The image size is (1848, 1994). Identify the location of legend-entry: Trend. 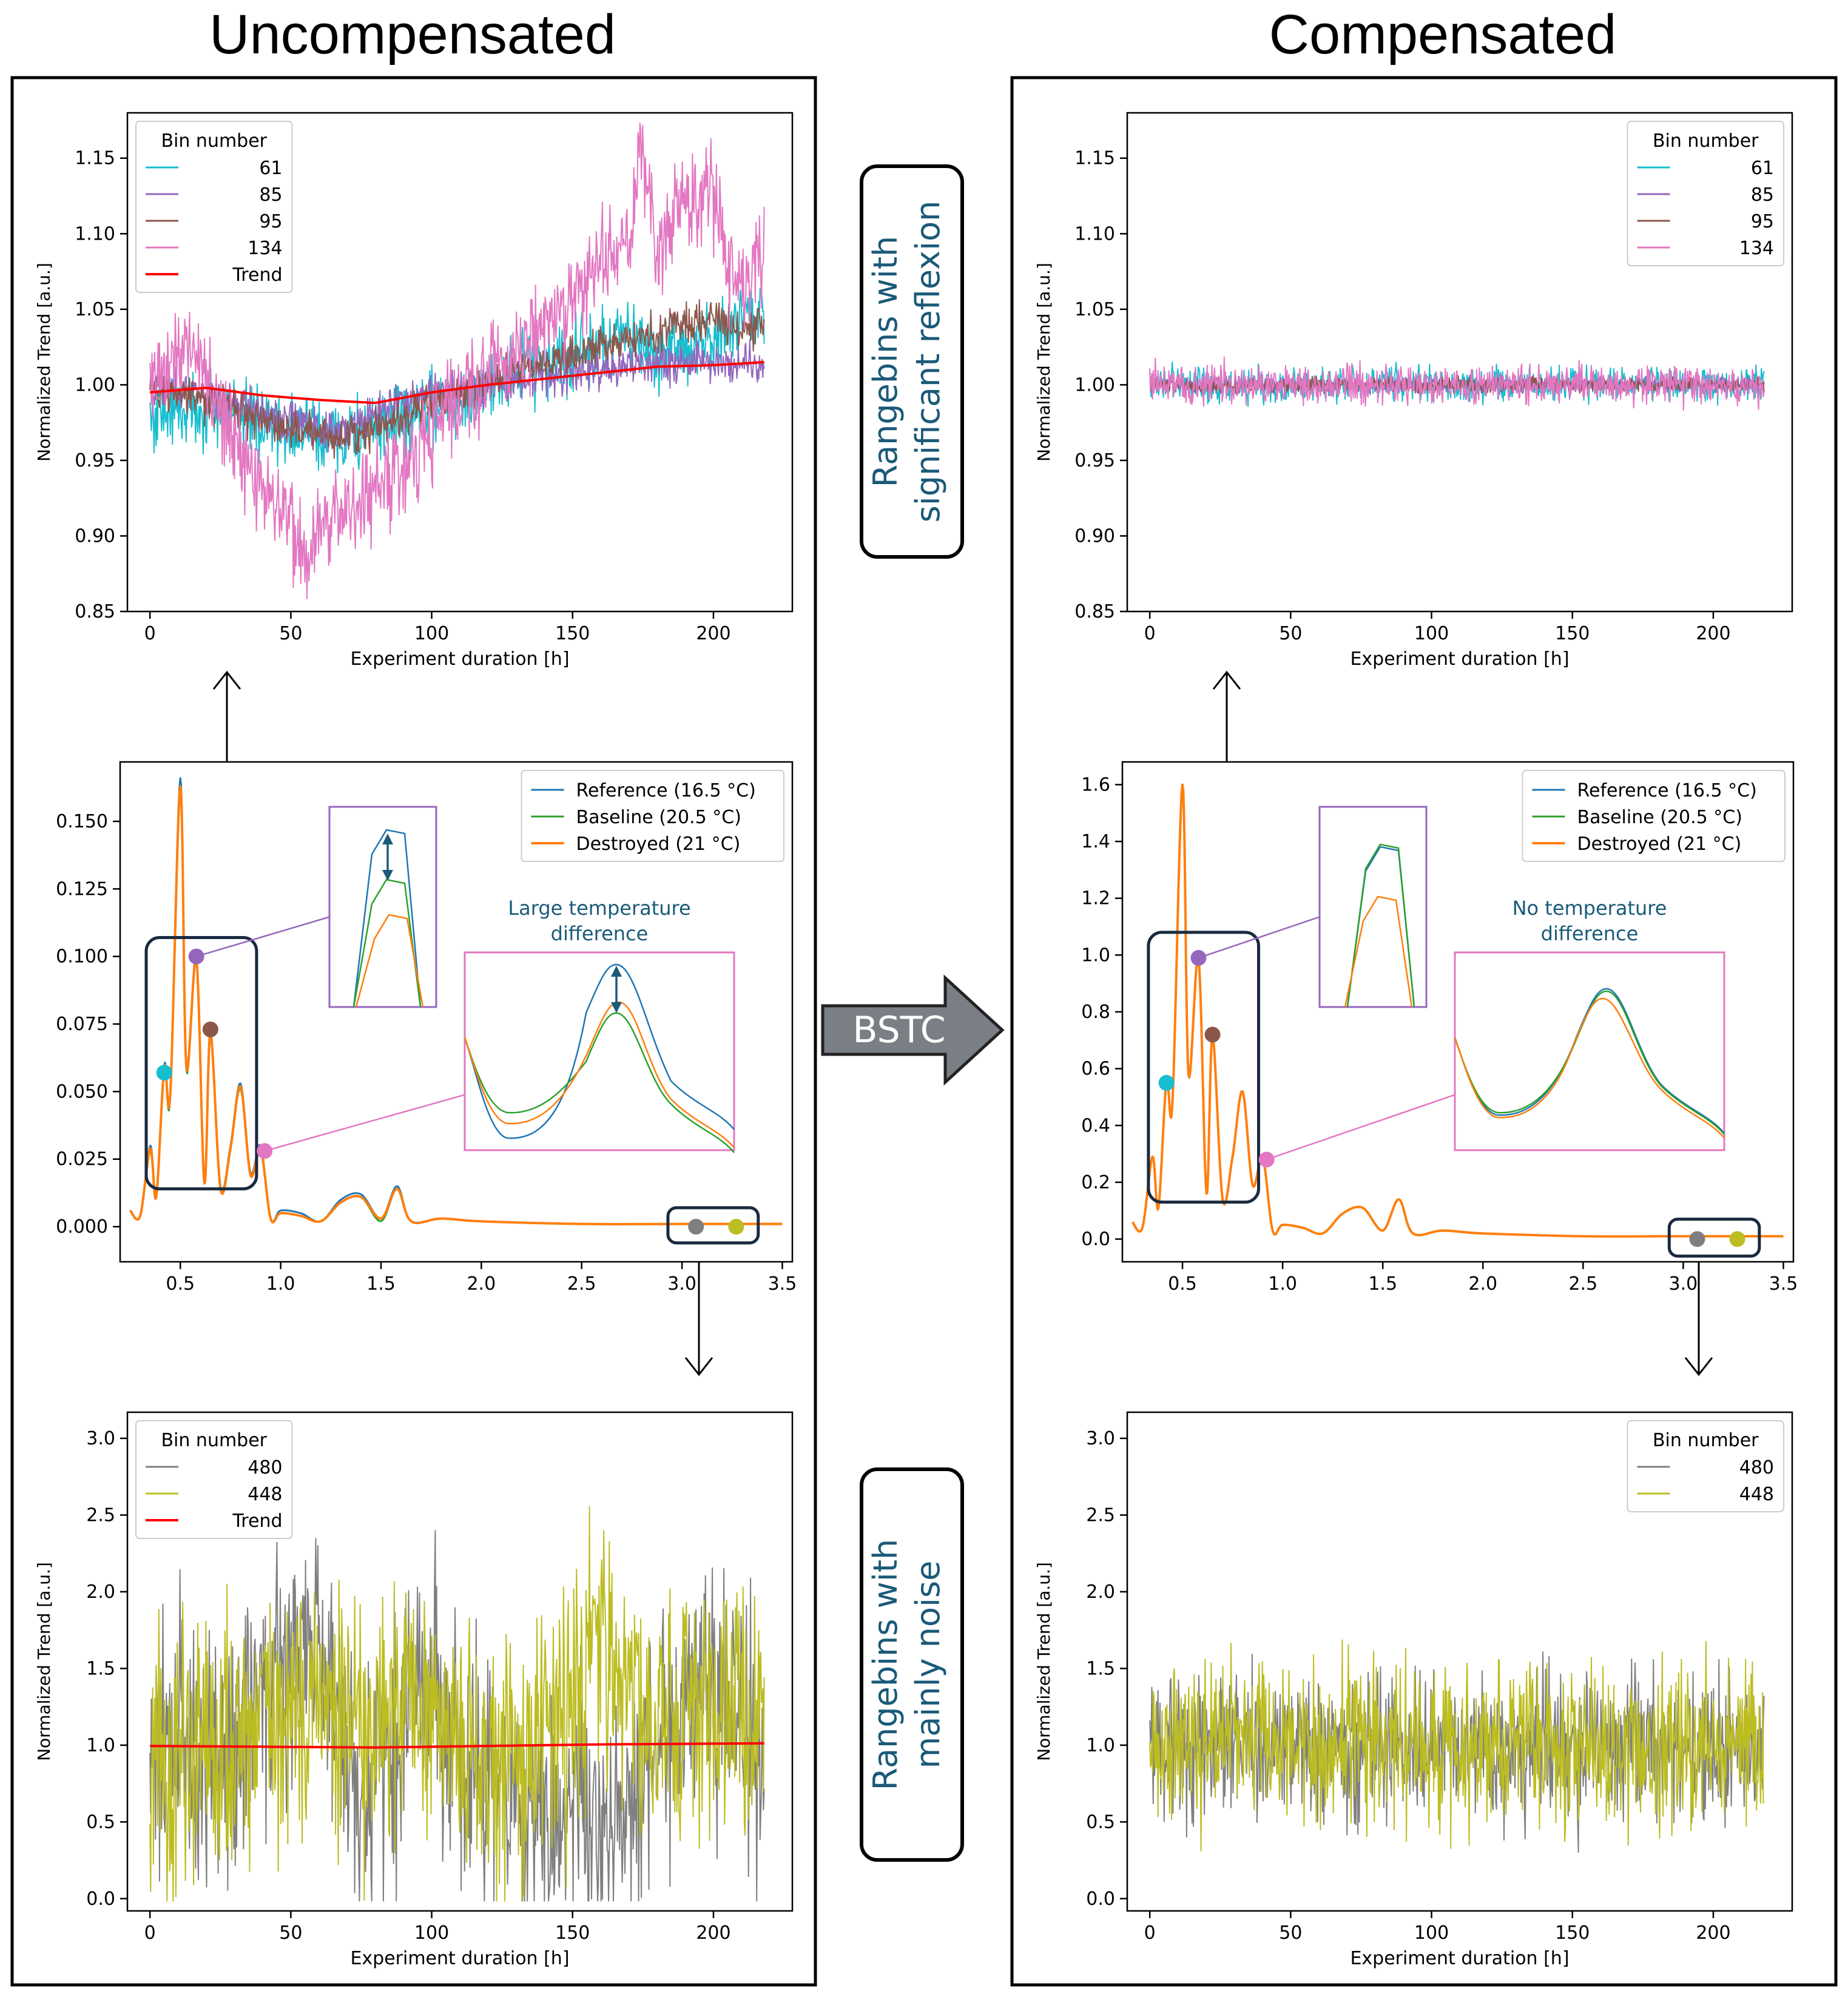
(257, 1521).